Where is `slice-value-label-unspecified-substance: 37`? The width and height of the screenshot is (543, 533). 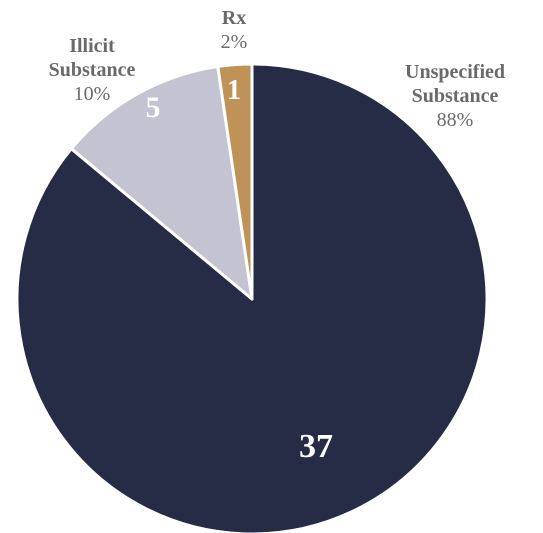
slice-value-label-unspecified-substance: 37 is located at coordinates (316, 446).